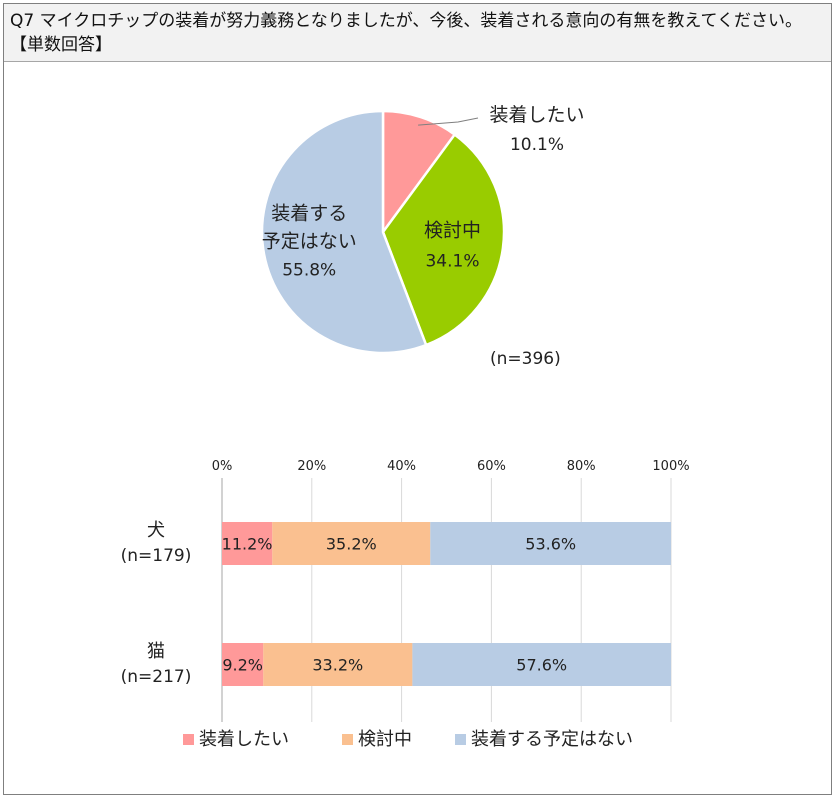 The width and height of the screenshot is (837, 800). I want to click on bar-value-label: 33.2%, so click(337, 665).